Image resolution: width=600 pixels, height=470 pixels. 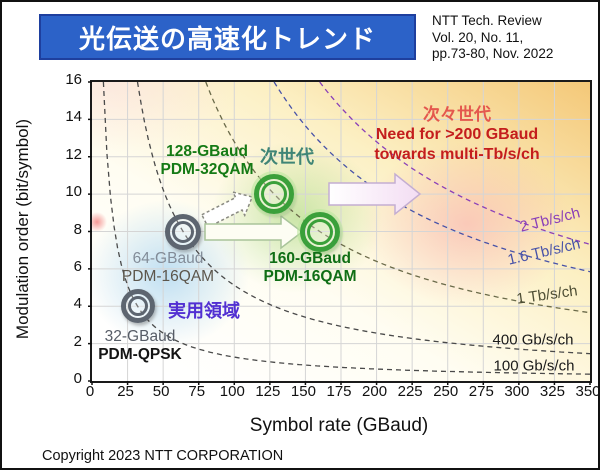 I want to click on x-tick-label: 0, so click(x=90, y=391).